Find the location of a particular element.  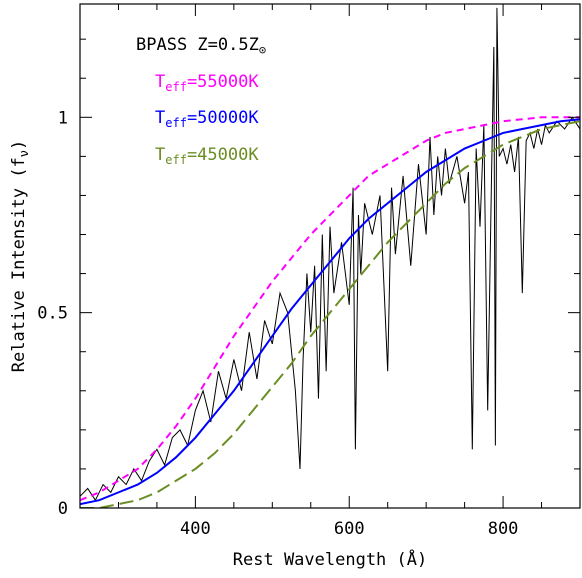

y-axis-label-close: ) is located at coordinates (19, 145).